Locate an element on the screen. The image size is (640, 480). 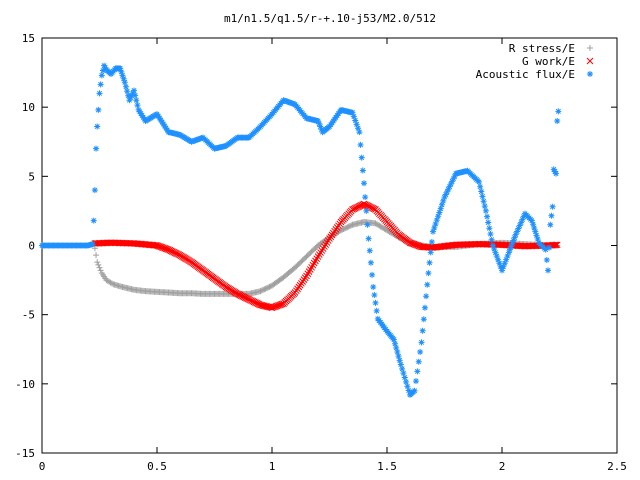
y-tick-label: -15 is located at coordinates (25, 453).